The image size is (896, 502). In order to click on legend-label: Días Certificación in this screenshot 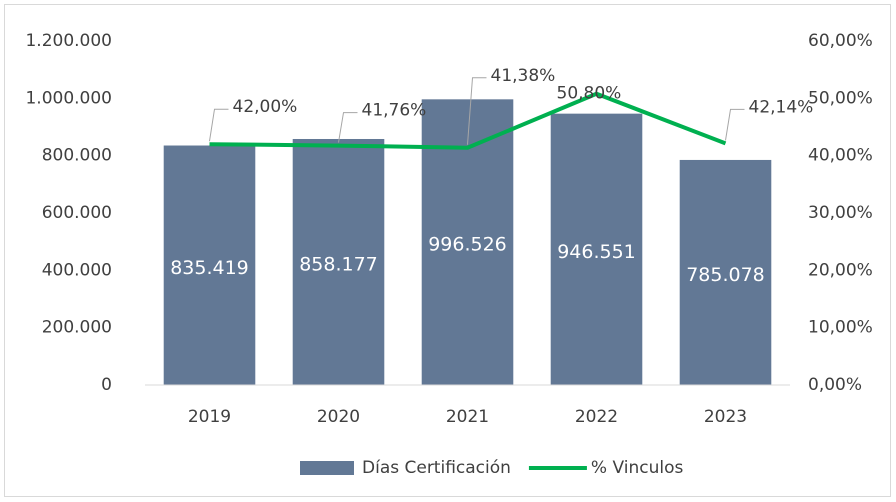, I will do `click(436, 468)`.